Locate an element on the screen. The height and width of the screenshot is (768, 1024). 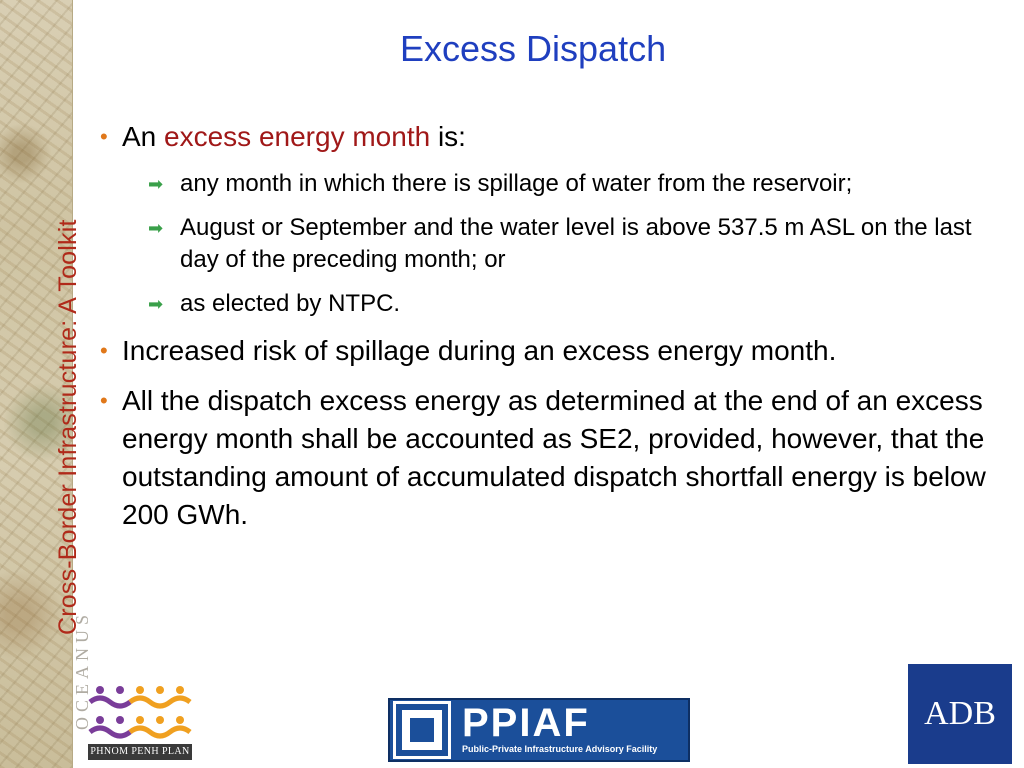
highlight-term: excess energy month is located at coordinates (297, 136).